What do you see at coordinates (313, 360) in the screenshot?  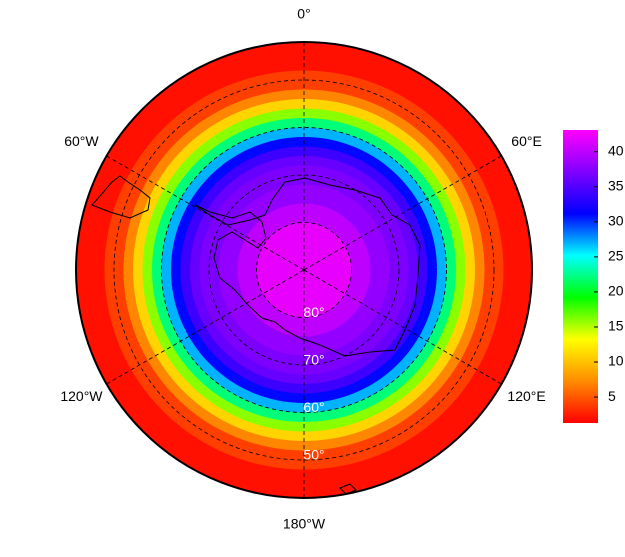 I see `lat-label: 70°` at bounding box center [313, 360].